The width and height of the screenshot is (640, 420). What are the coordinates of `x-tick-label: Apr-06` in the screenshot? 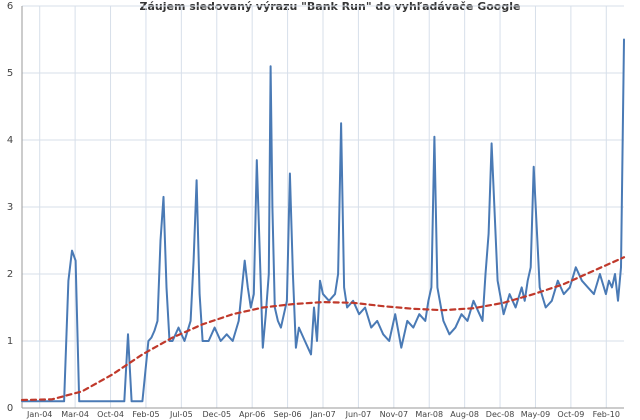 It's located at (252, 414).